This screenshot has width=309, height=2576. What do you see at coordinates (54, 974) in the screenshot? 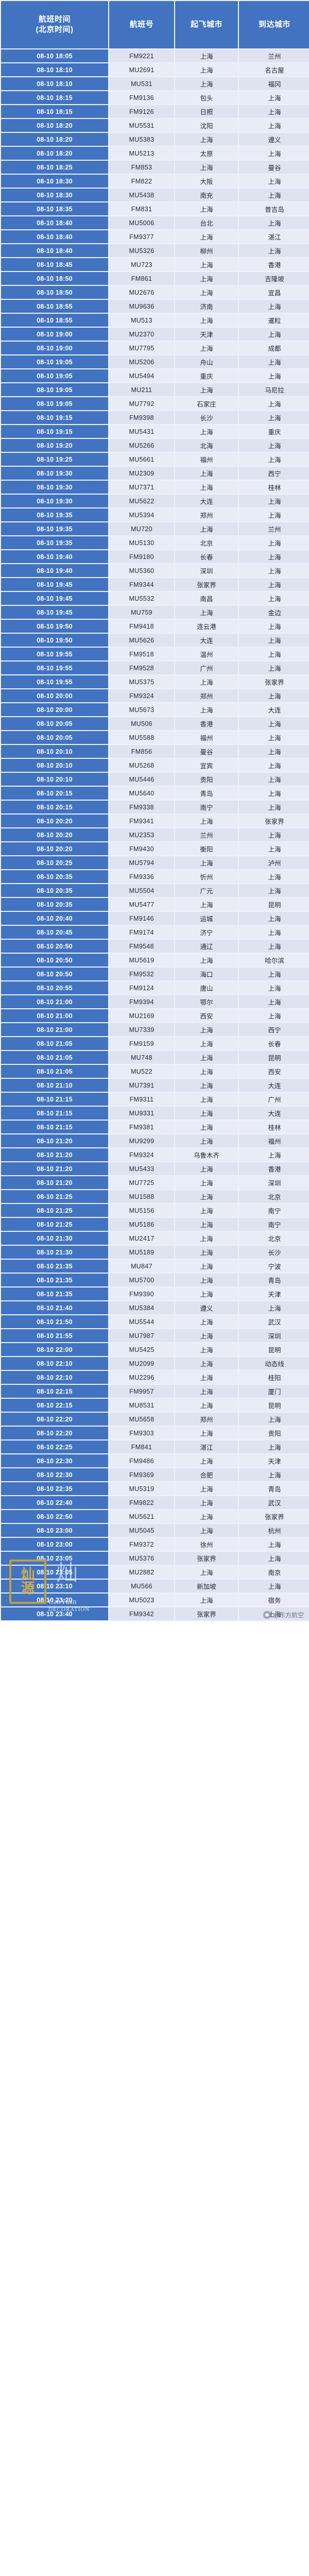
I see `cell-flight-time: 08-10 20:50` at bounding box center [54, 974].